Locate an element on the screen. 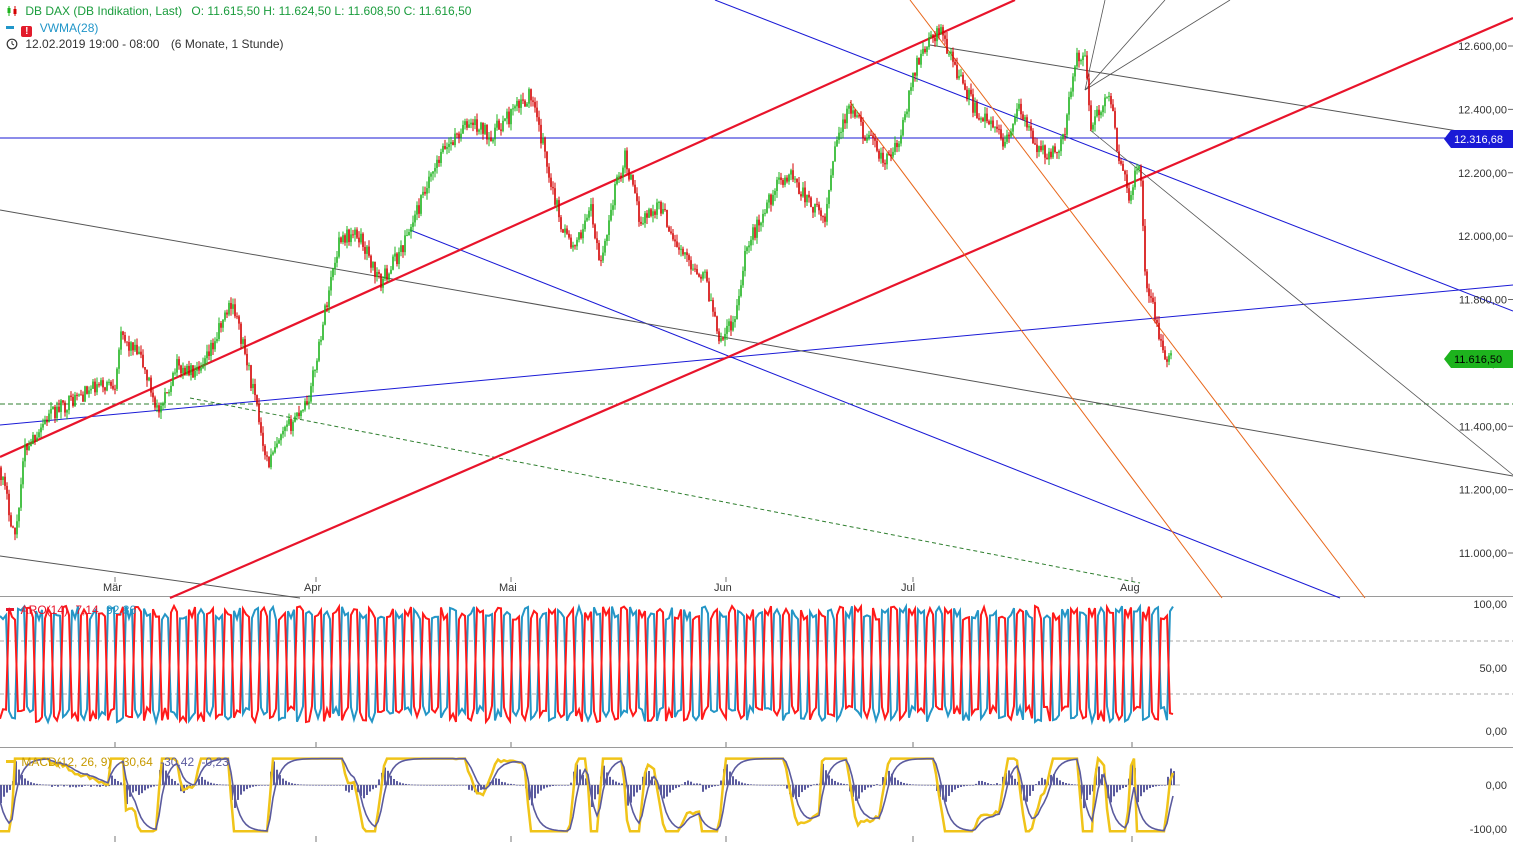  histogram-value: -0,23 is located at coordinates (215, 762).